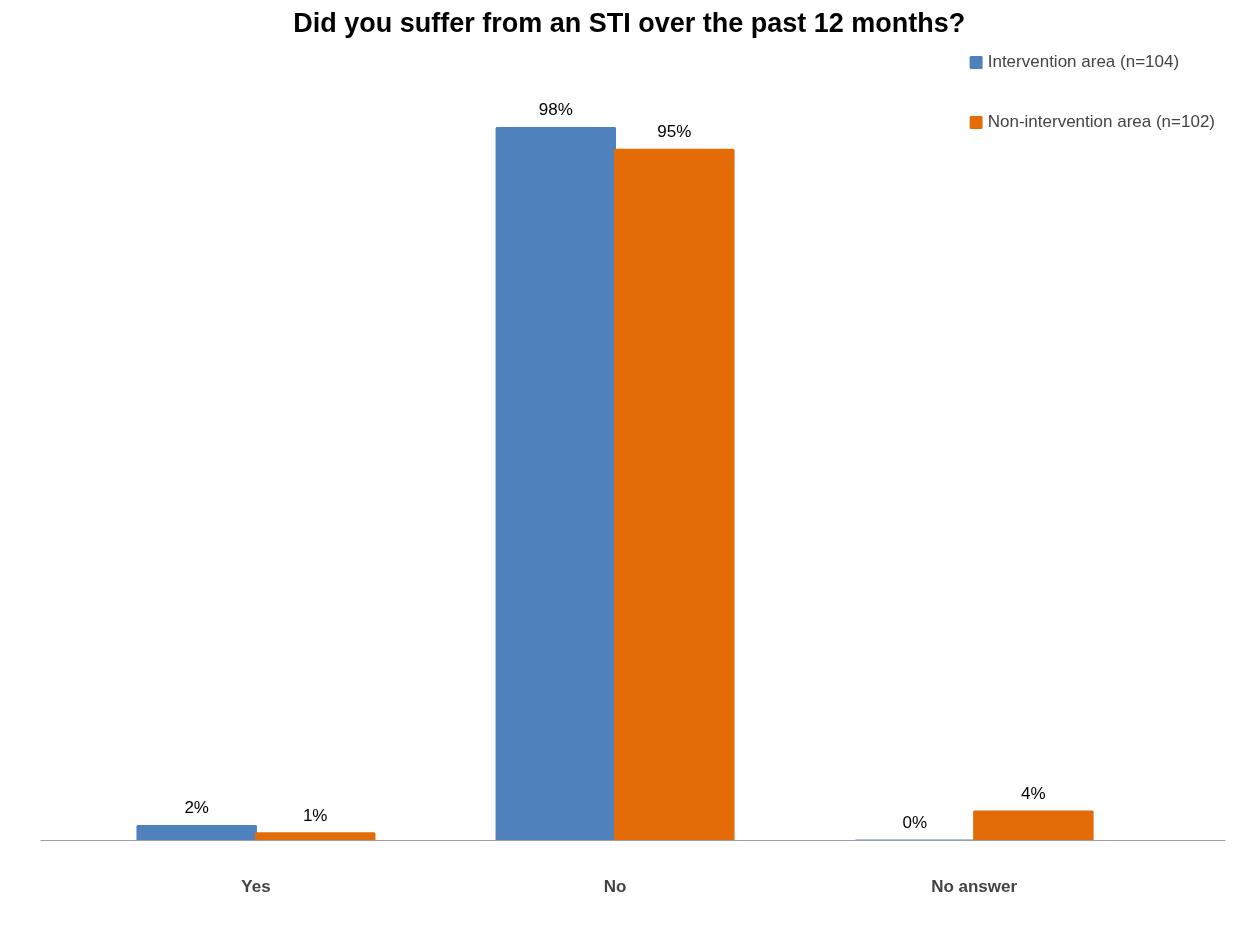  What do you see at coordinates (1083, 62) in the screenshot?
I see `legend-label: Intervention area (n=104)` at bounding box center [1083, 62].